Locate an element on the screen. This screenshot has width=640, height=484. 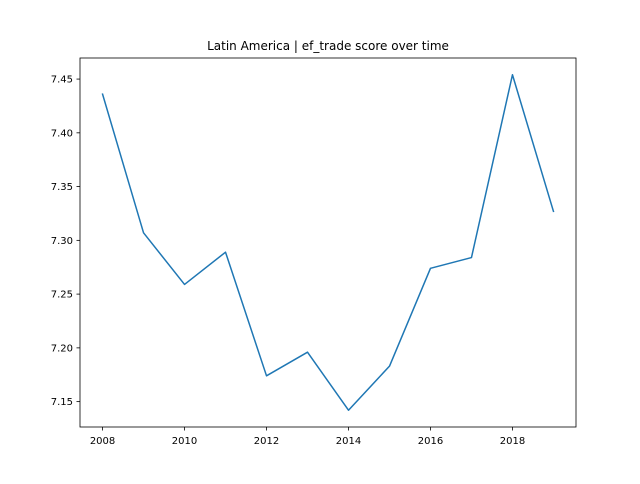
chart-title: Latin America | ef_trade score over time is located at coordinates (328, 46).